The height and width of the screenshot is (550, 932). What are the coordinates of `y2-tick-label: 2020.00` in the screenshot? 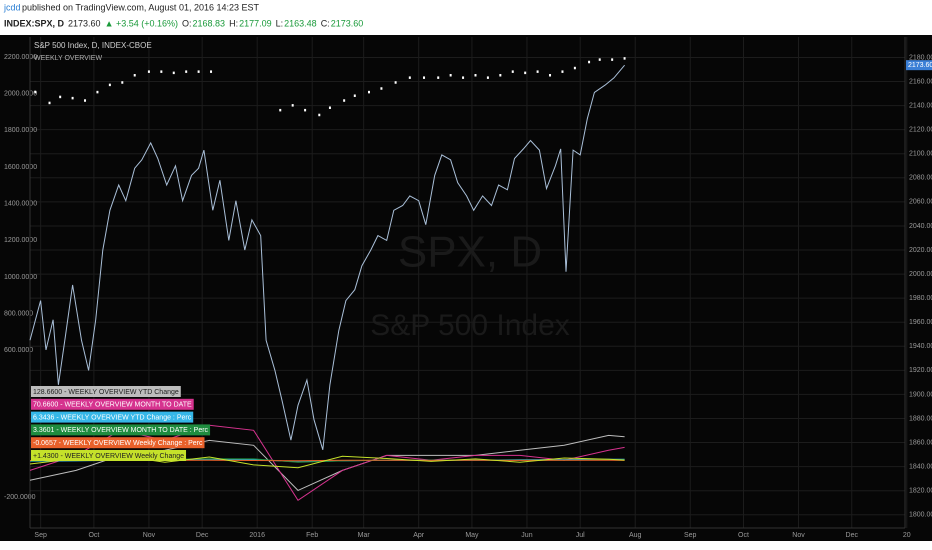 It's located at (920, 250).